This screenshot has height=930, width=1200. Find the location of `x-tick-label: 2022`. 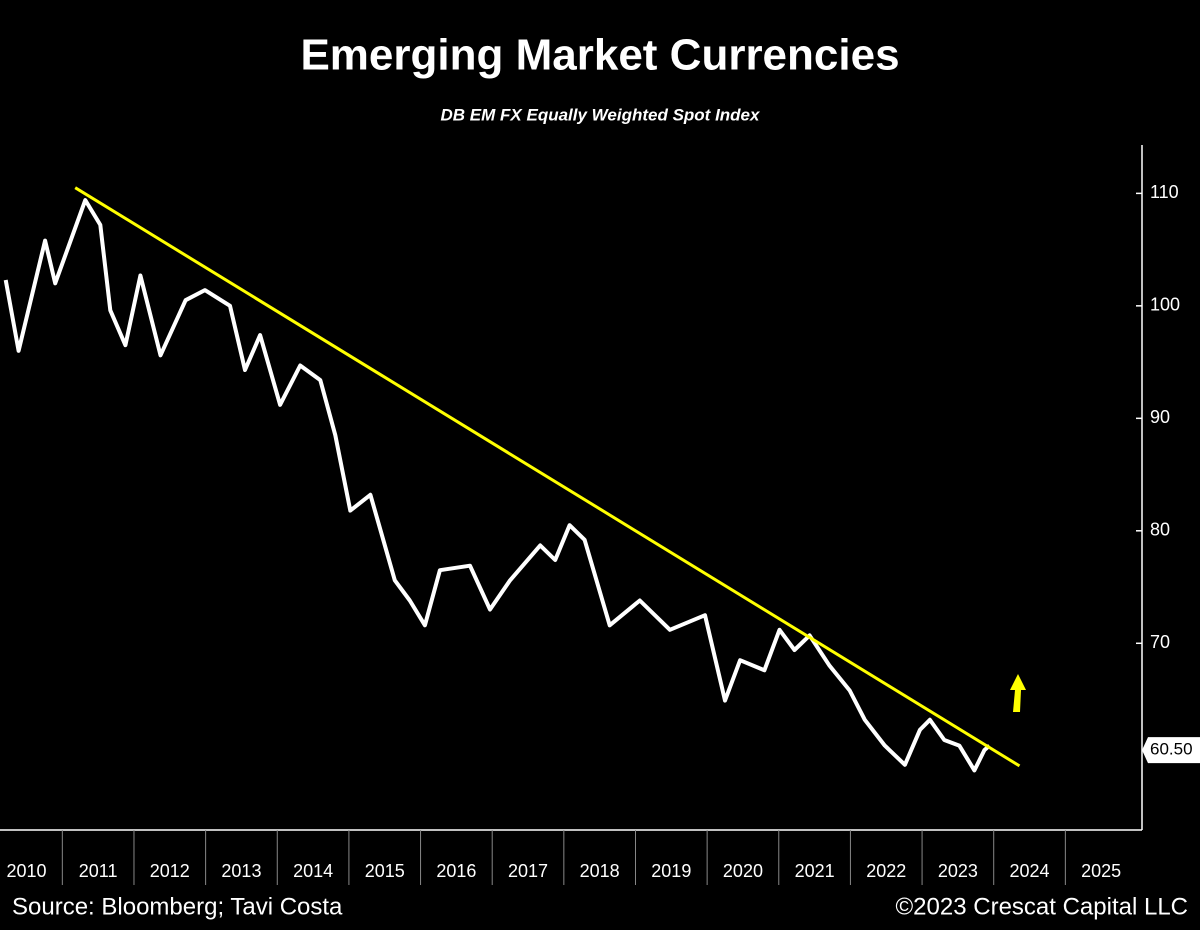

x-tick-label: 2022 is located at coordinates (886, 871).